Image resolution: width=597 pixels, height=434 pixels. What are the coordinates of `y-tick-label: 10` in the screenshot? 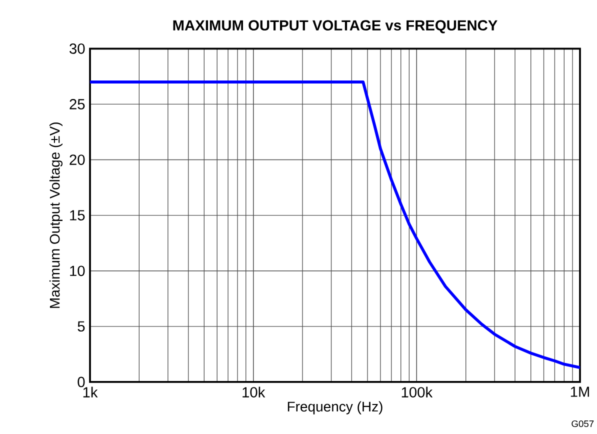 It's located at (77, 271).